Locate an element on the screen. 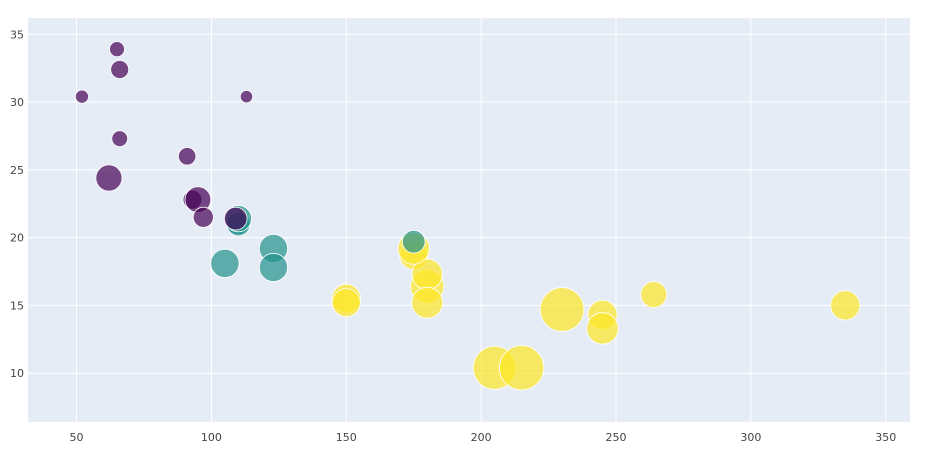 The height and width of the screenshot is (473, 930). x-axis-ticks: 50 100 150 200 250 300 350 is located at coordinates (483, 437).